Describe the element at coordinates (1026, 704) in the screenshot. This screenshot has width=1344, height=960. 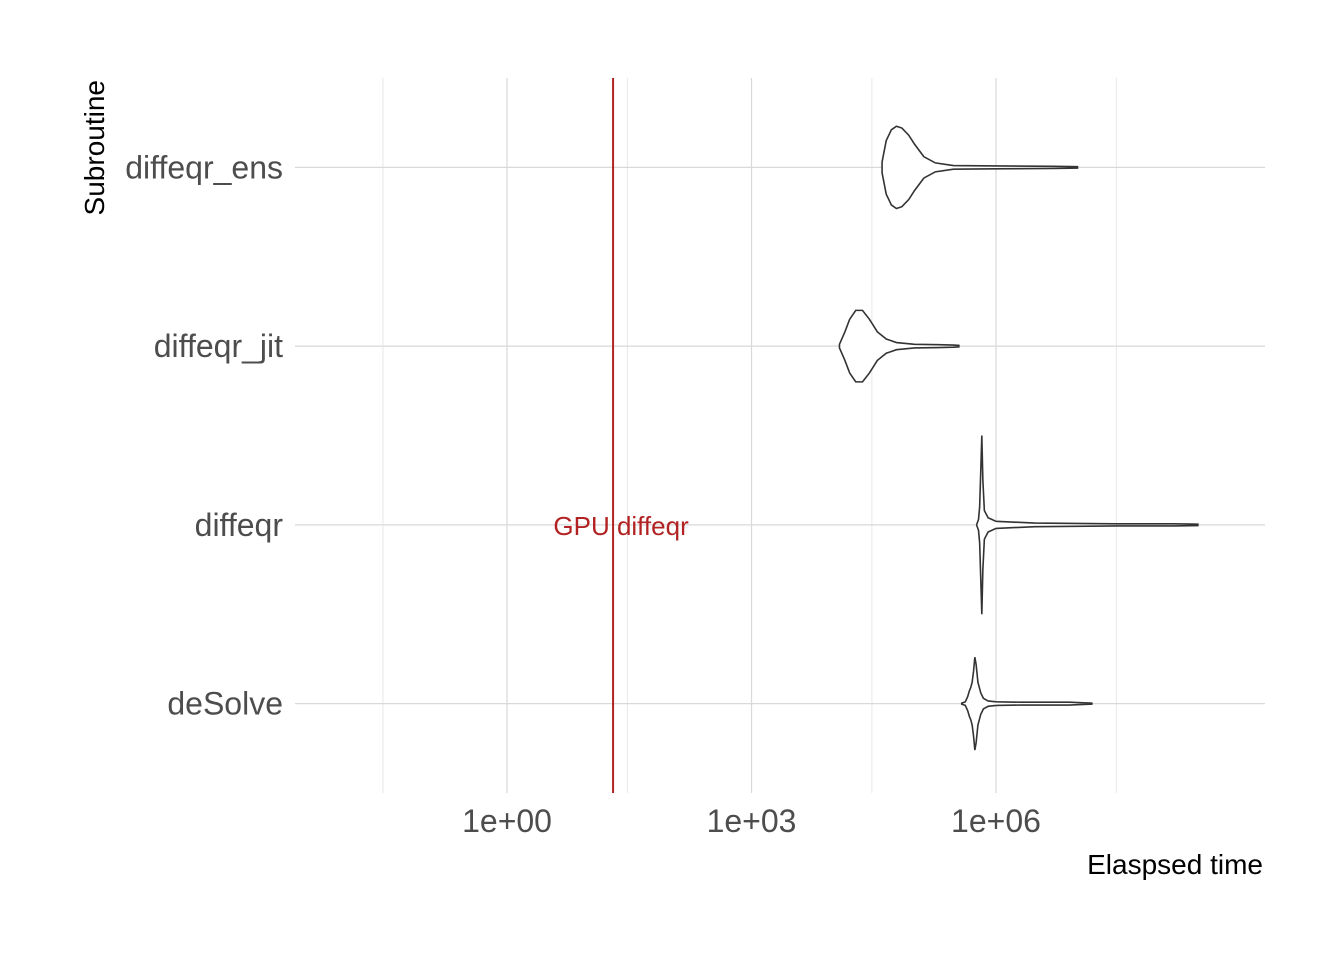
I see `violin-deSolve` at that location.